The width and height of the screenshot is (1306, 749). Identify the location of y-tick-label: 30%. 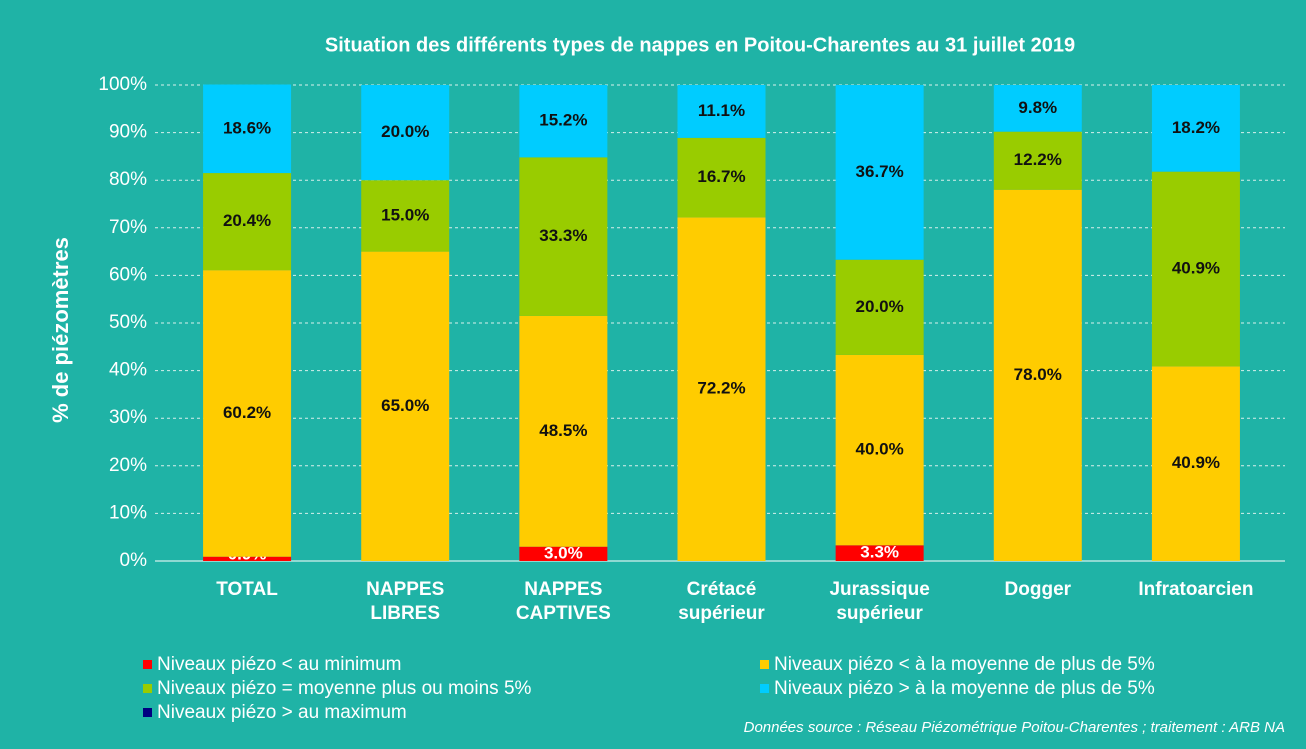
(128, 417).